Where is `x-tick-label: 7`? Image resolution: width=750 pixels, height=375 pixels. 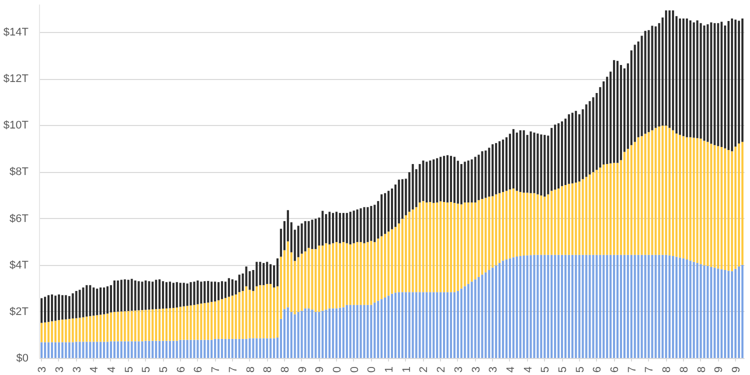
x-tick-label: 7 is located at coordinates (650, 369).